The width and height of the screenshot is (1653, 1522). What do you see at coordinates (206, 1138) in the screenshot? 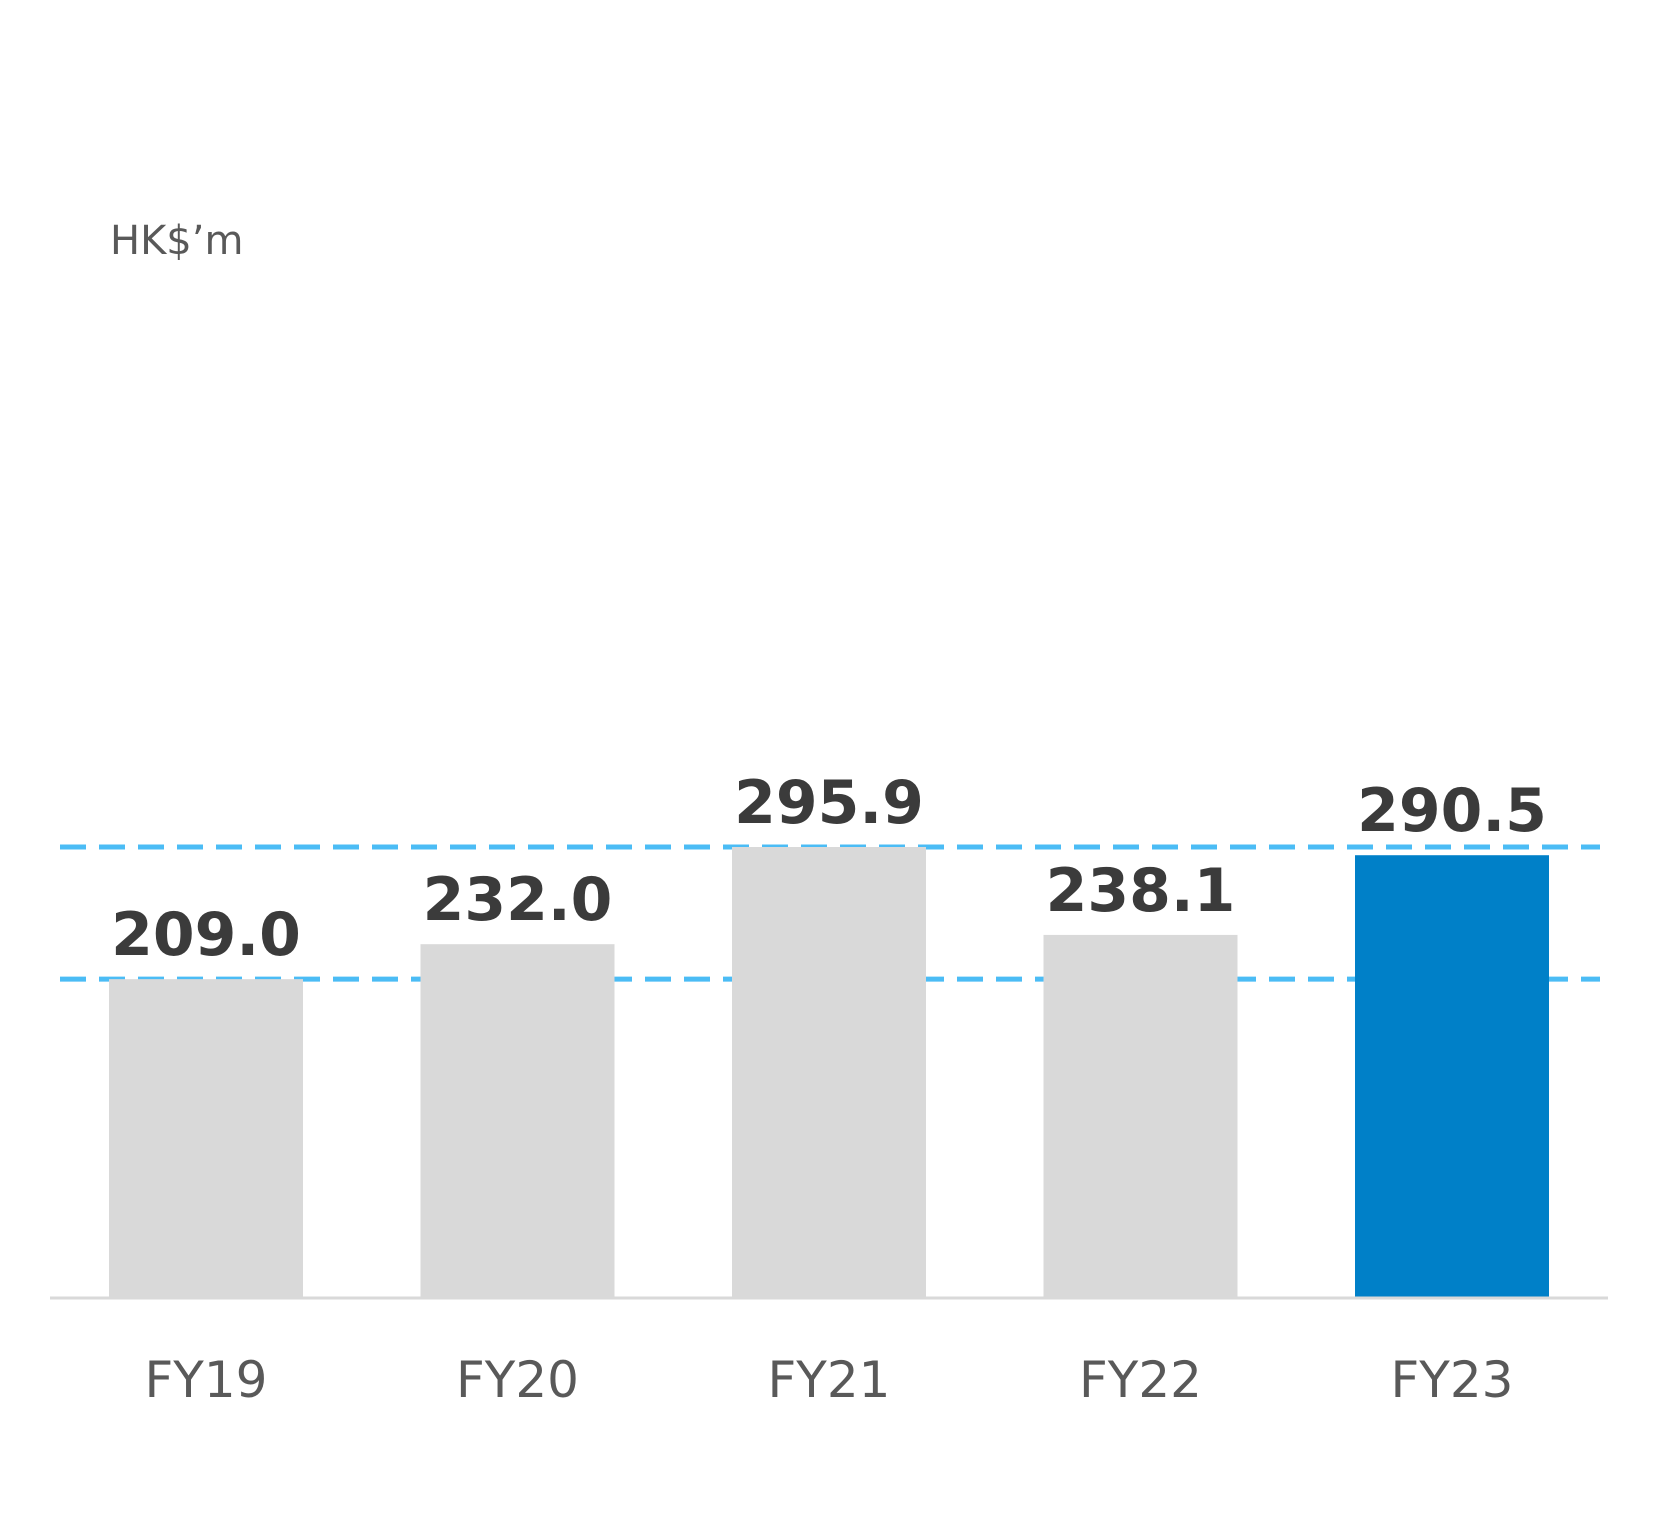
I see `bar-fy19` at bounding box center [206, 1138].